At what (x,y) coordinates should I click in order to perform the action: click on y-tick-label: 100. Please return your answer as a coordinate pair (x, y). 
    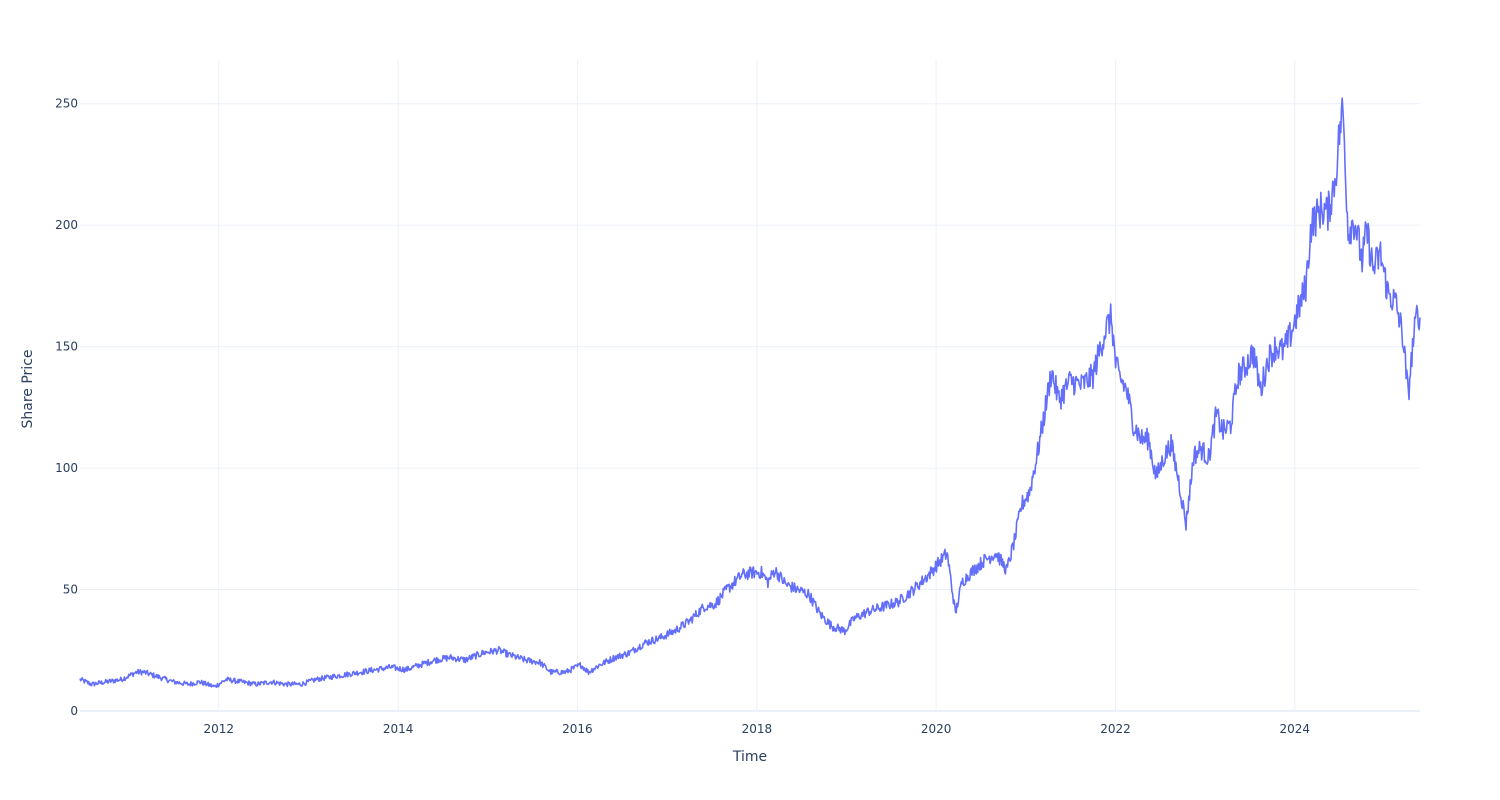
    Looking at the image, I should click on (66, 468).